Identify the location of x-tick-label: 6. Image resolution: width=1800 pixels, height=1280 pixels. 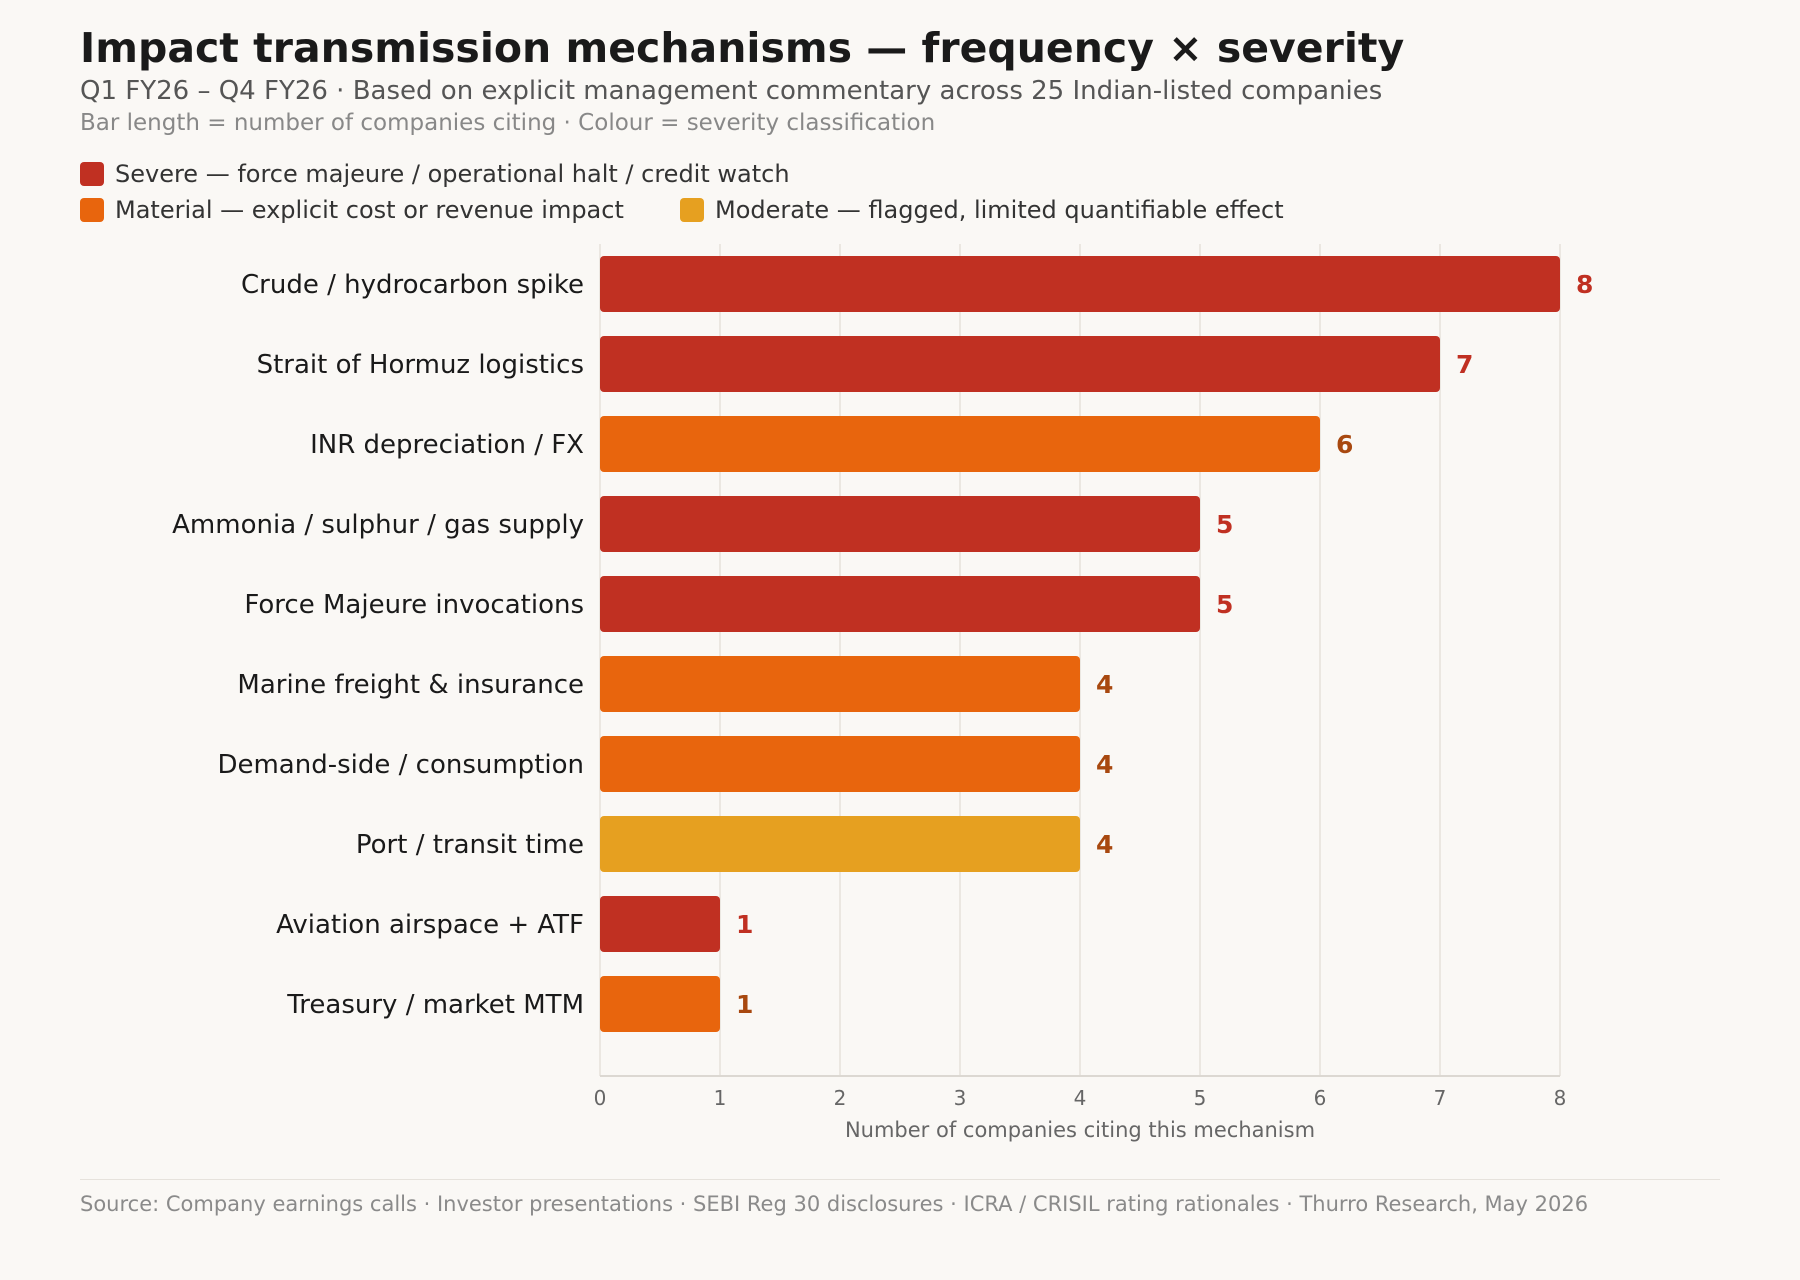
(1320, 1098).